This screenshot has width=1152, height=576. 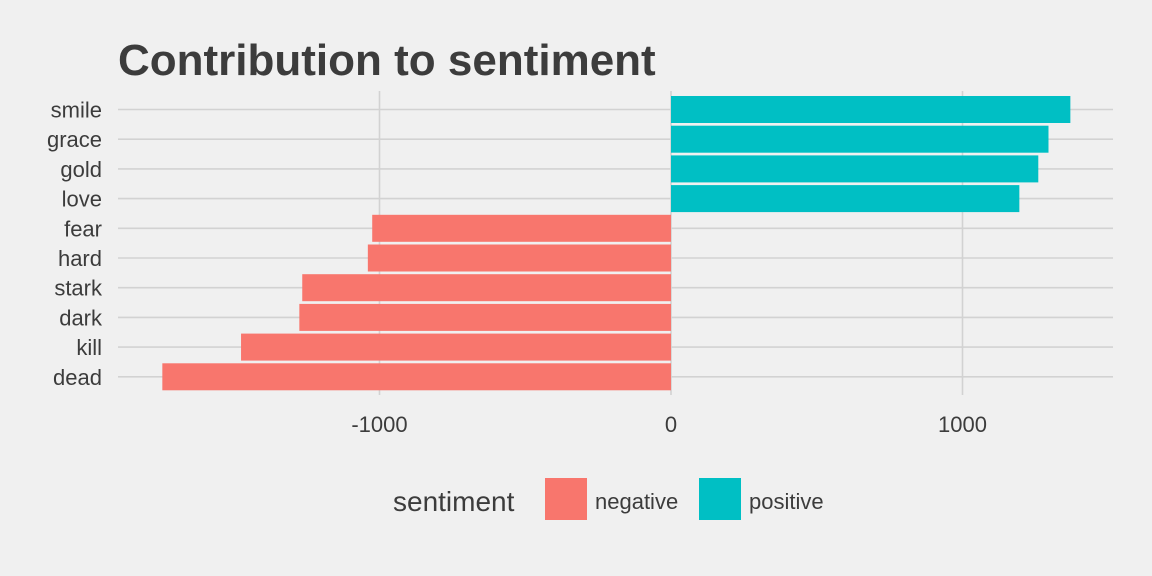 I want to click on chart-title: Contribution to sentiment, so click(x=387, y=60).